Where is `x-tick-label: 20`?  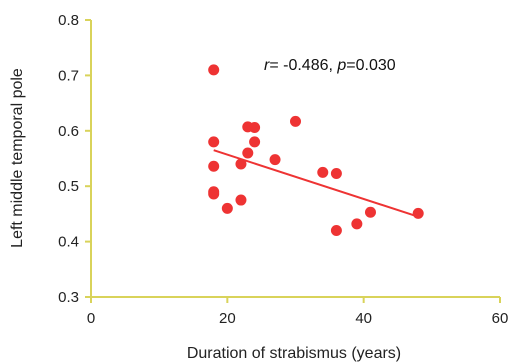 x-tick-label: 20 is located at coordinates (227, 318).